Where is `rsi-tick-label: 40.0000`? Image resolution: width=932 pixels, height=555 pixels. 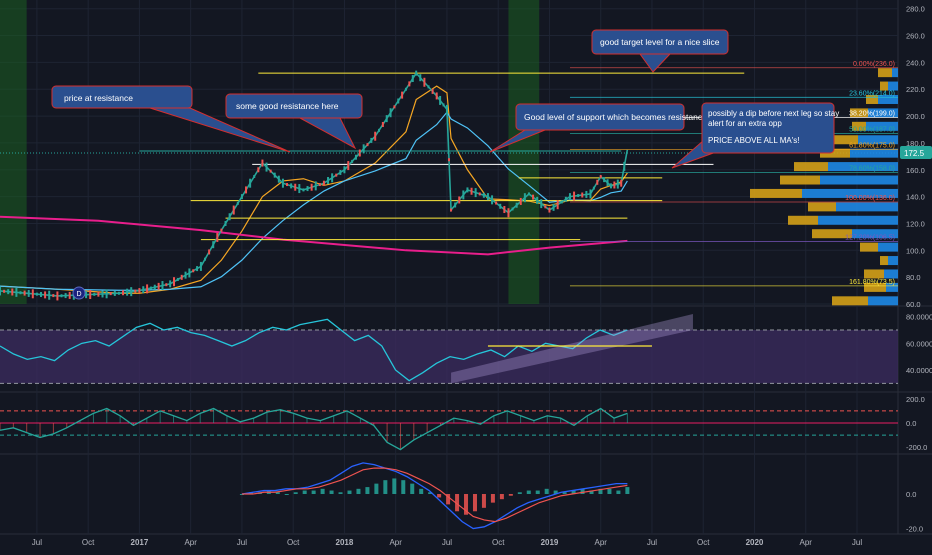
rsi-tick-label: 40.0000 is located at coordinates (919, 370).